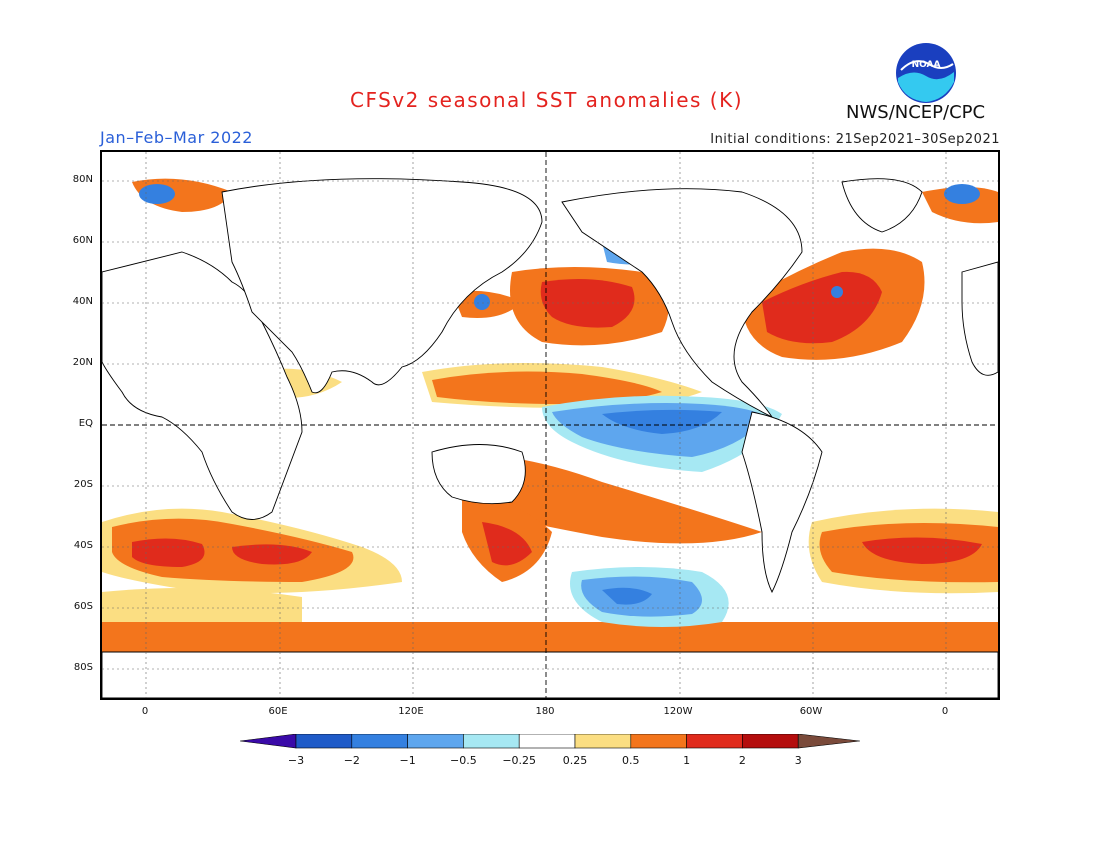 This screenshot has width=1100, height=850. Describe the element at coordinates (82, 301) in the screenshot. I see `latitude-label: 40N` at that location.